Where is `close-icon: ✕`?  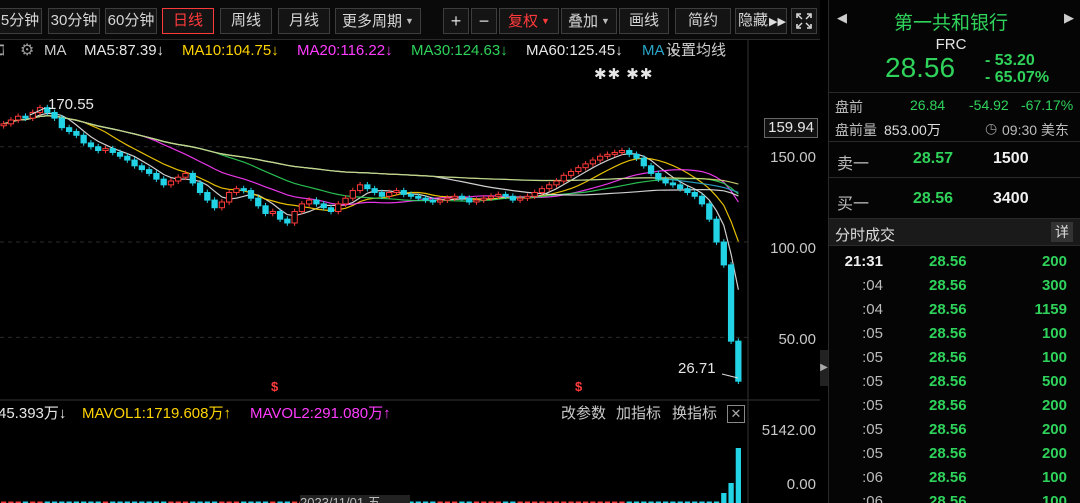 close-icon: ✕ is located at coordinates (736, 414).